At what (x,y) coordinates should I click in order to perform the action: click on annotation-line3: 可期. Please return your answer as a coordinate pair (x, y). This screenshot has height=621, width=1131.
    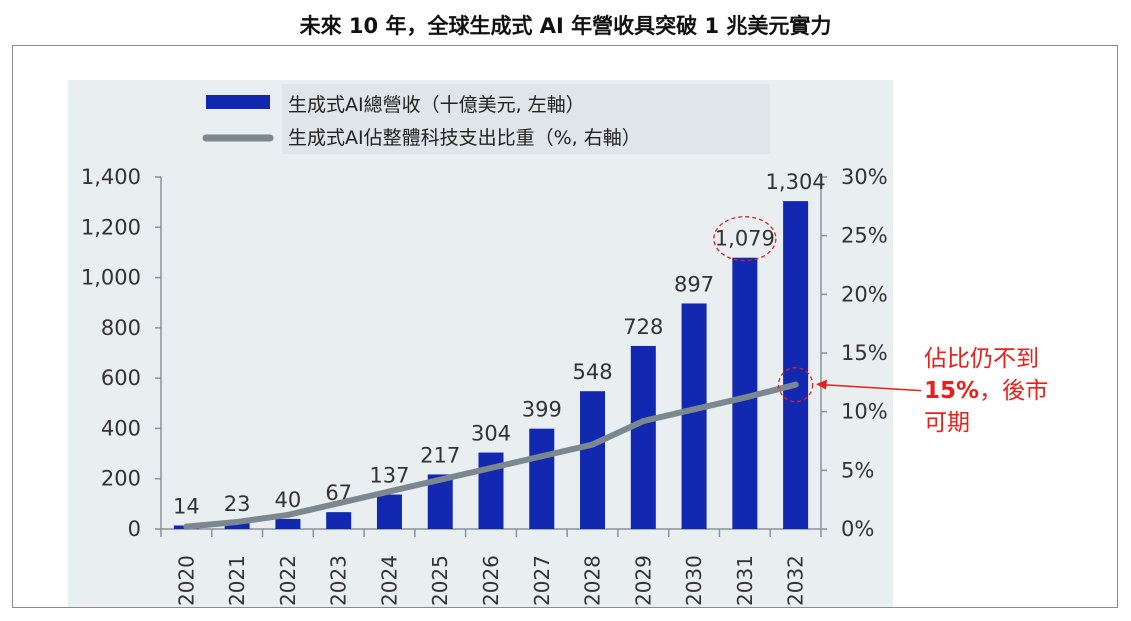
    Looking at the image, I should click on (947, 423).